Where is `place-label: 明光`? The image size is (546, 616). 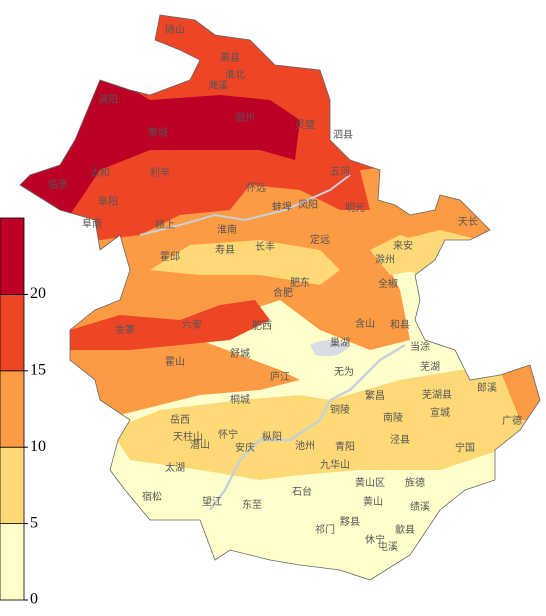
place-label: 明光 is located at coordinates (355, 207).